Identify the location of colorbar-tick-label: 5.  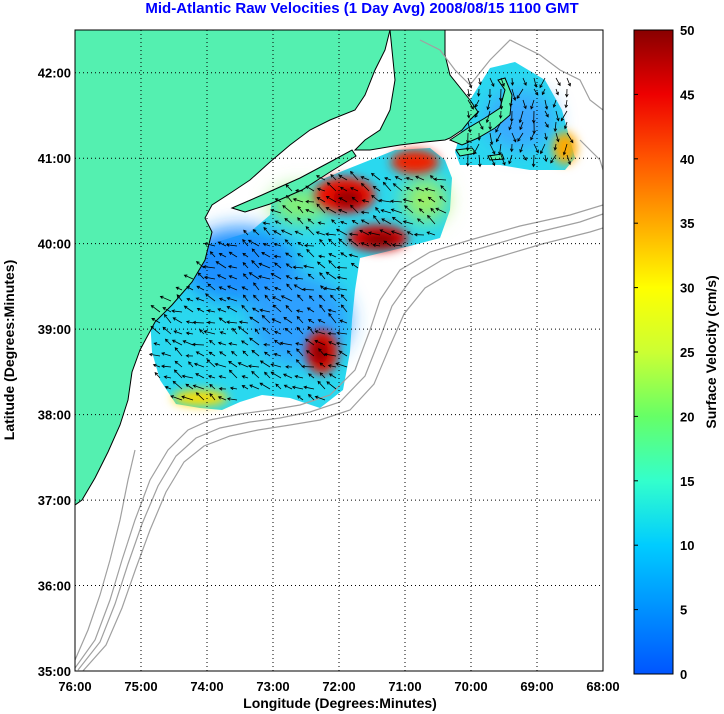
(683, 610).